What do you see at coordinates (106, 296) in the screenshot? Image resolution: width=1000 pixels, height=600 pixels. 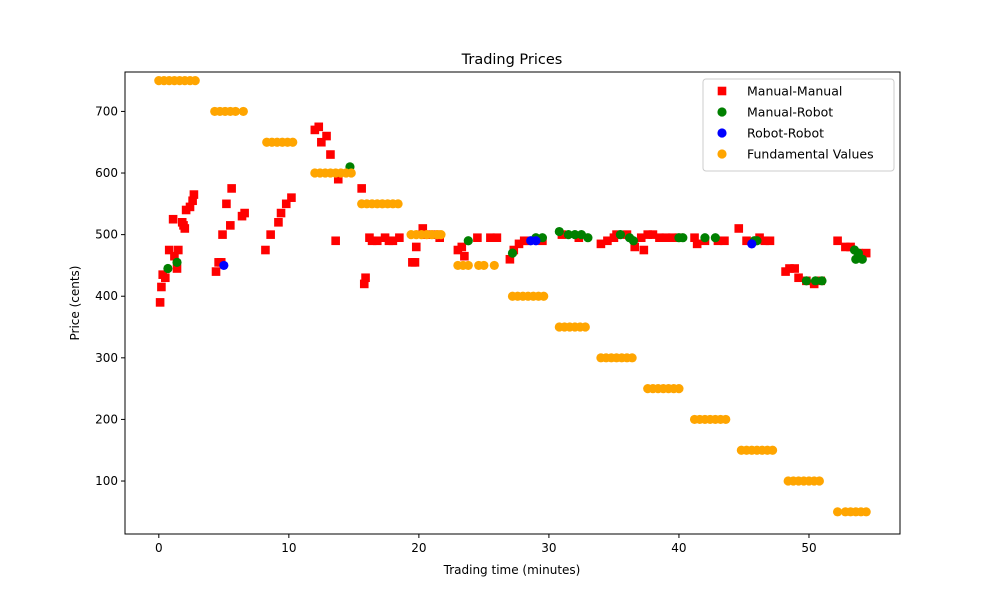 I see `y-tick-label-400: 400` at bounding box center [106, 296].